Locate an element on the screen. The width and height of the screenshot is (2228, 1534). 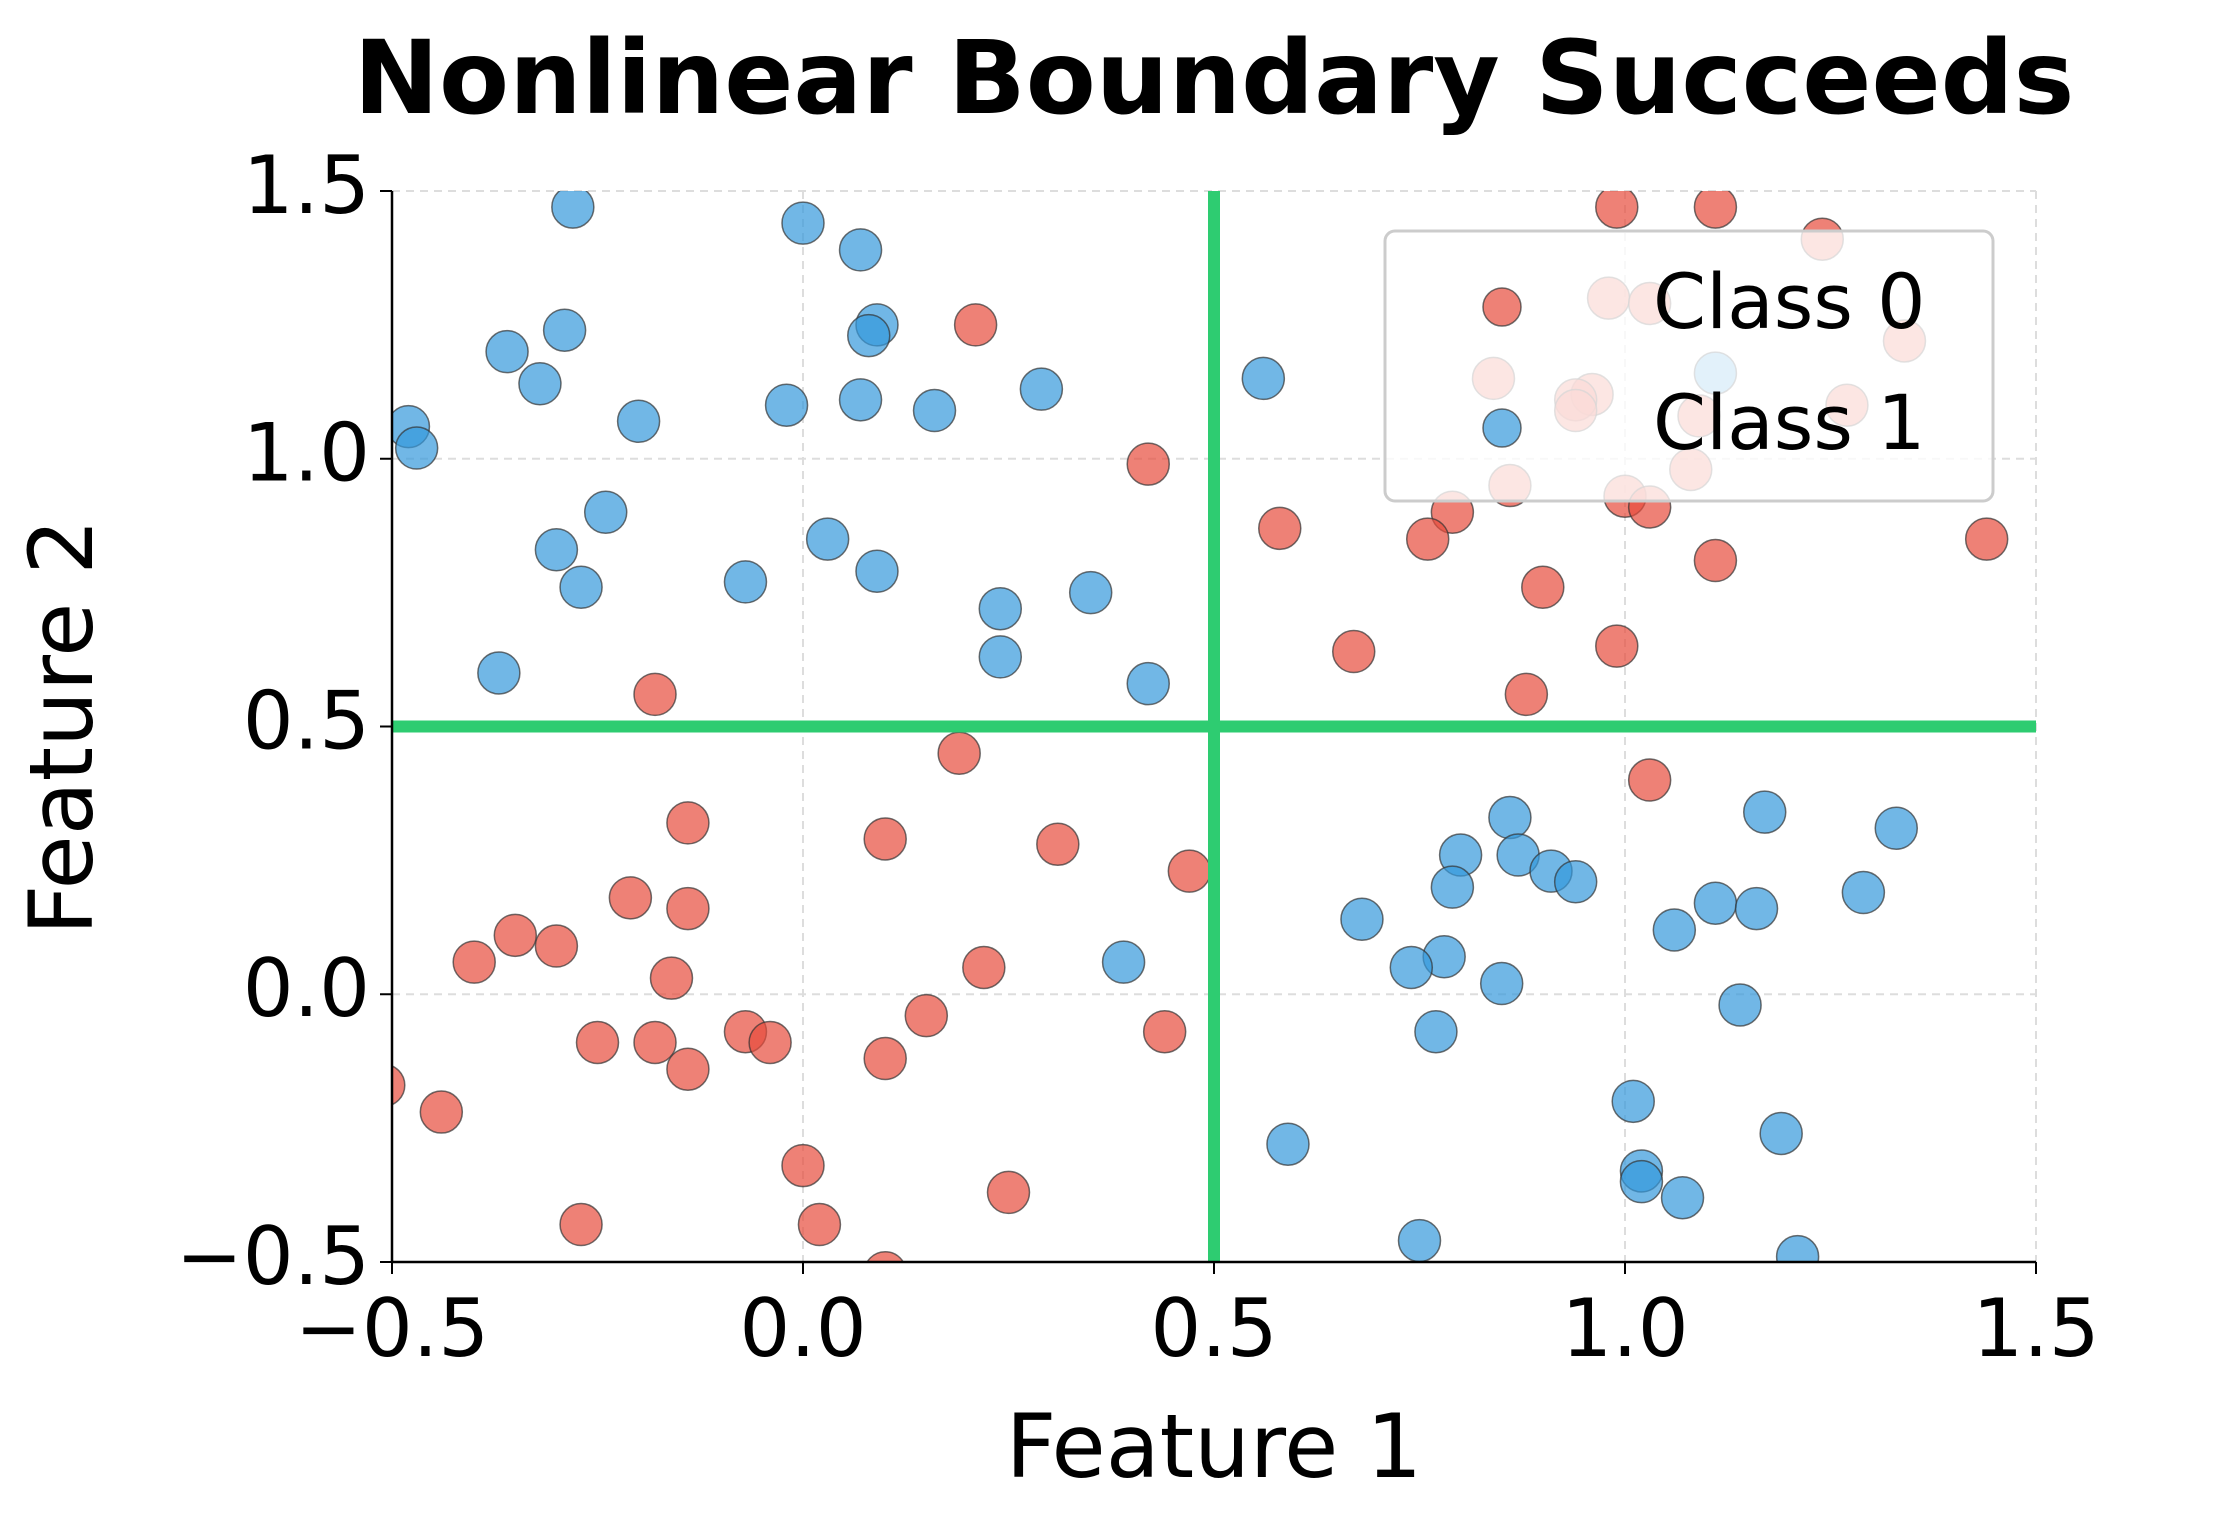
x-axis-label: Feature 1 is located at coordinates (1214, 1446).